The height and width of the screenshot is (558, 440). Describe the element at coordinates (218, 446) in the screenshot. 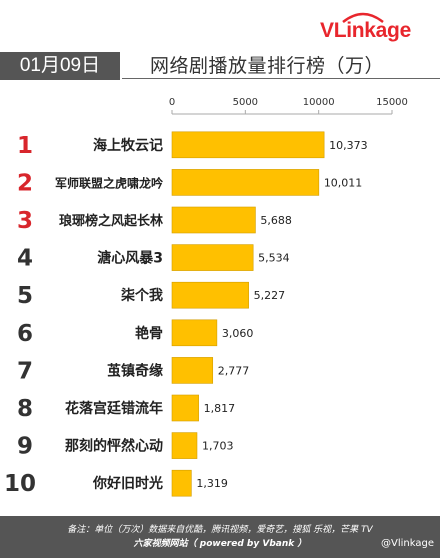

I see `data-label: 1,703` at that location.